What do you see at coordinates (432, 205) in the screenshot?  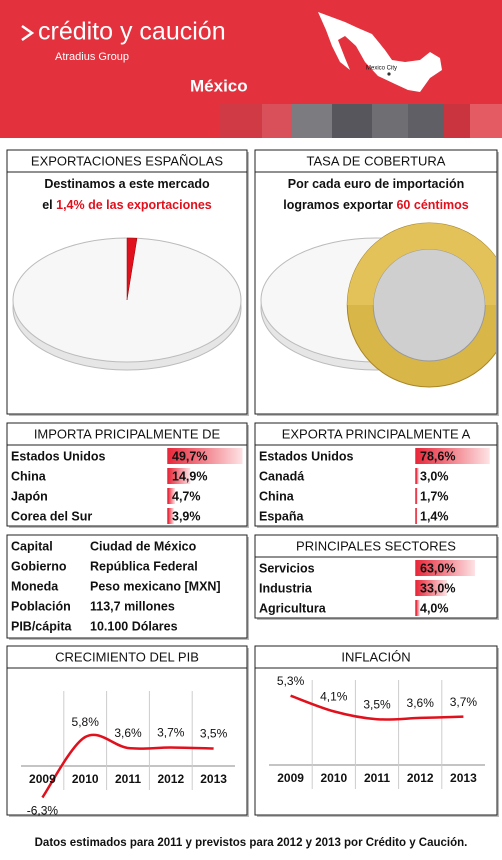 I see `text-part: 60 céntimos` at bounding box center [432, 205].